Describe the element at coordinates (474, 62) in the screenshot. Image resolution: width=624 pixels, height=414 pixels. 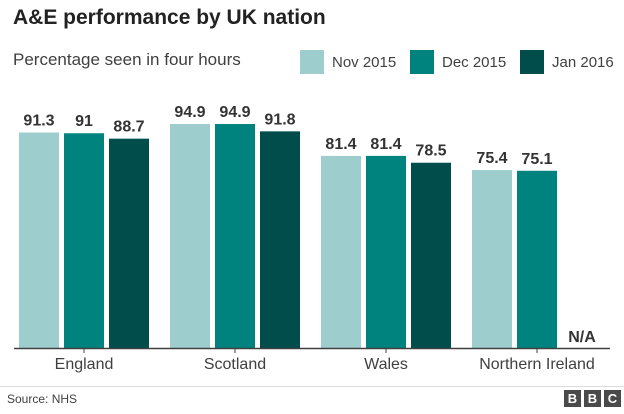
I see `legend-label-dec-2015: Dec 2015` at that location.